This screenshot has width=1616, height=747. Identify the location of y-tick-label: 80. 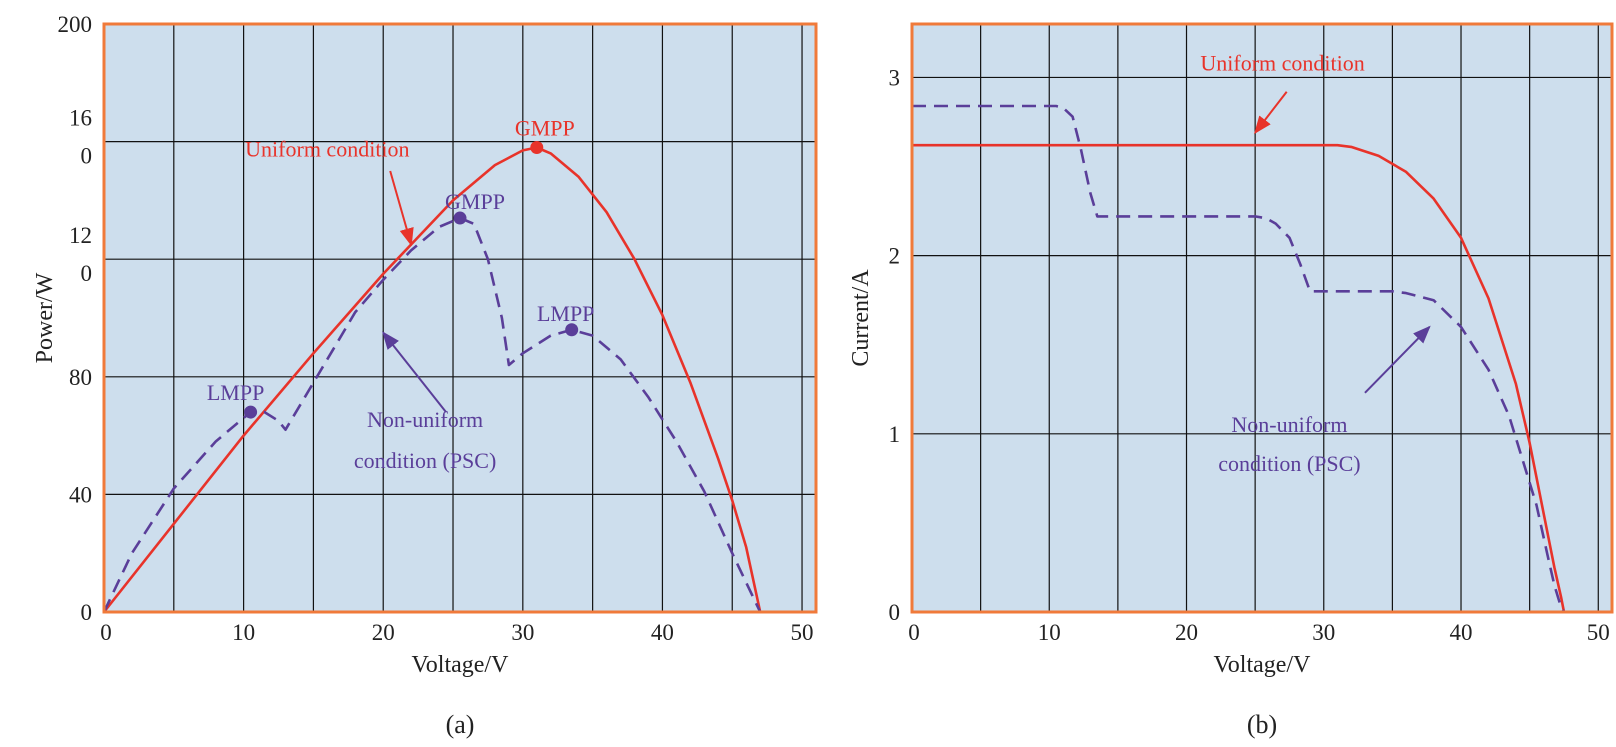
(80, 377).